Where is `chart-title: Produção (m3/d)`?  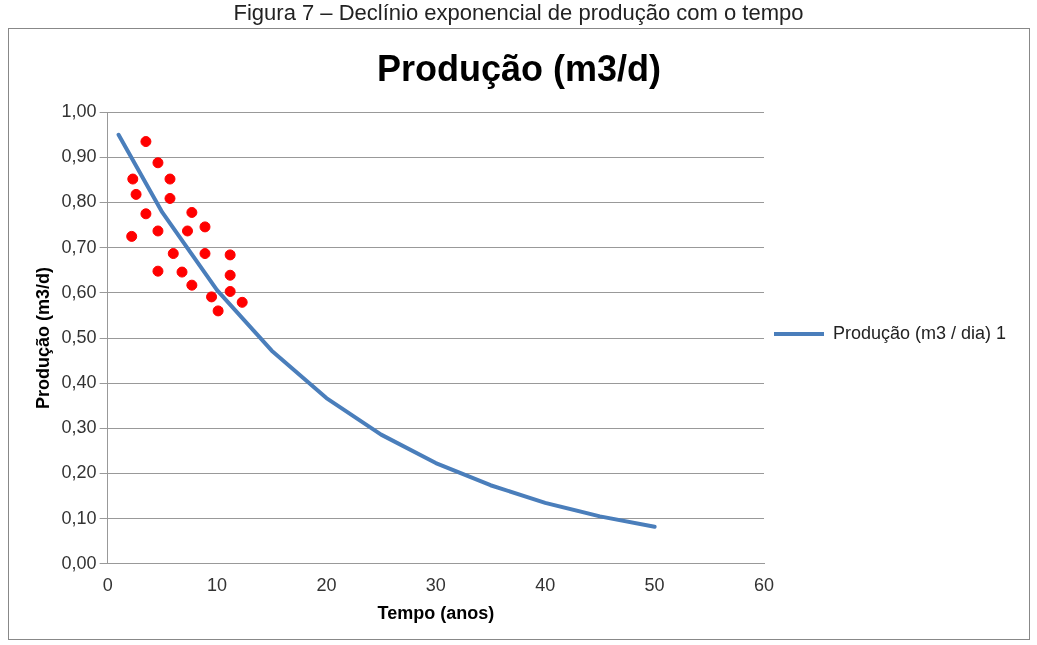
chart-title: Produção (m3/d) is located at coordinates (519, 68).